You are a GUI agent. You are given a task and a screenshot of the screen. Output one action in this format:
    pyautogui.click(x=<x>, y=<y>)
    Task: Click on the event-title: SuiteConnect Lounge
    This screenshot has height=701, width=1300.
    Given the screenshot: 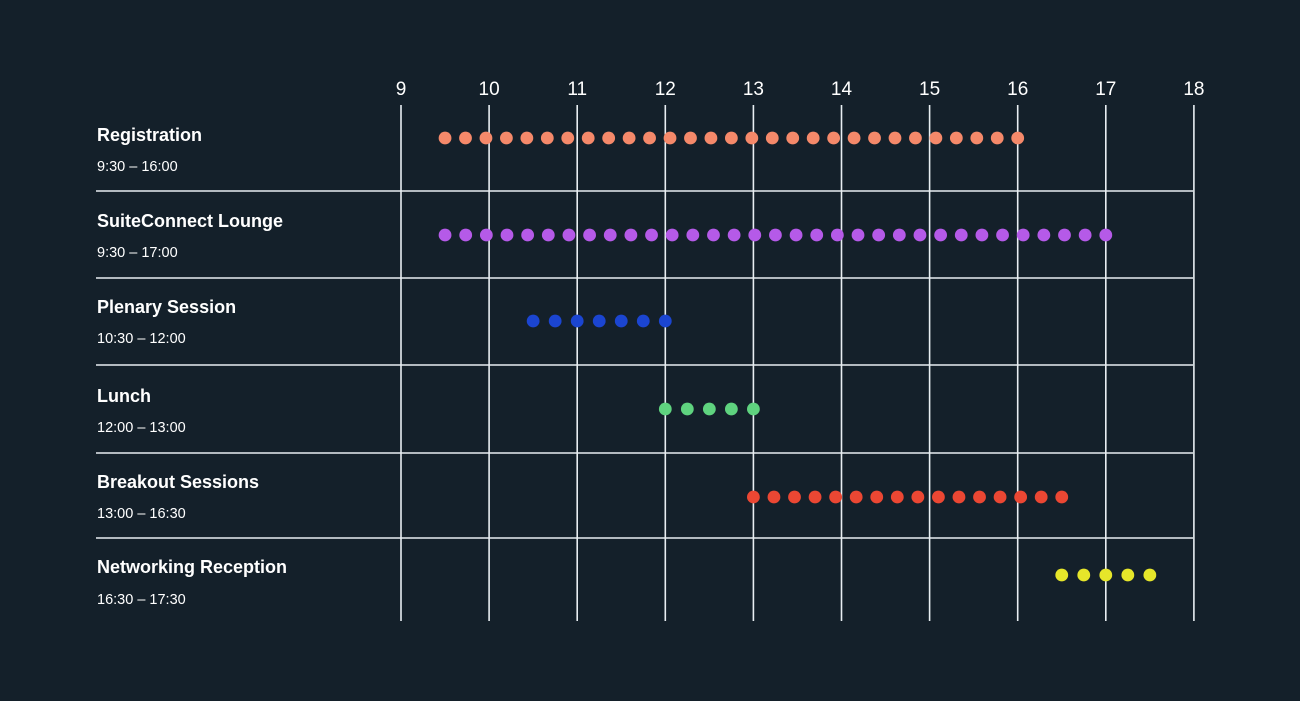 What is the action you would take?
    pyautogui.click(x=190, y=221)
    